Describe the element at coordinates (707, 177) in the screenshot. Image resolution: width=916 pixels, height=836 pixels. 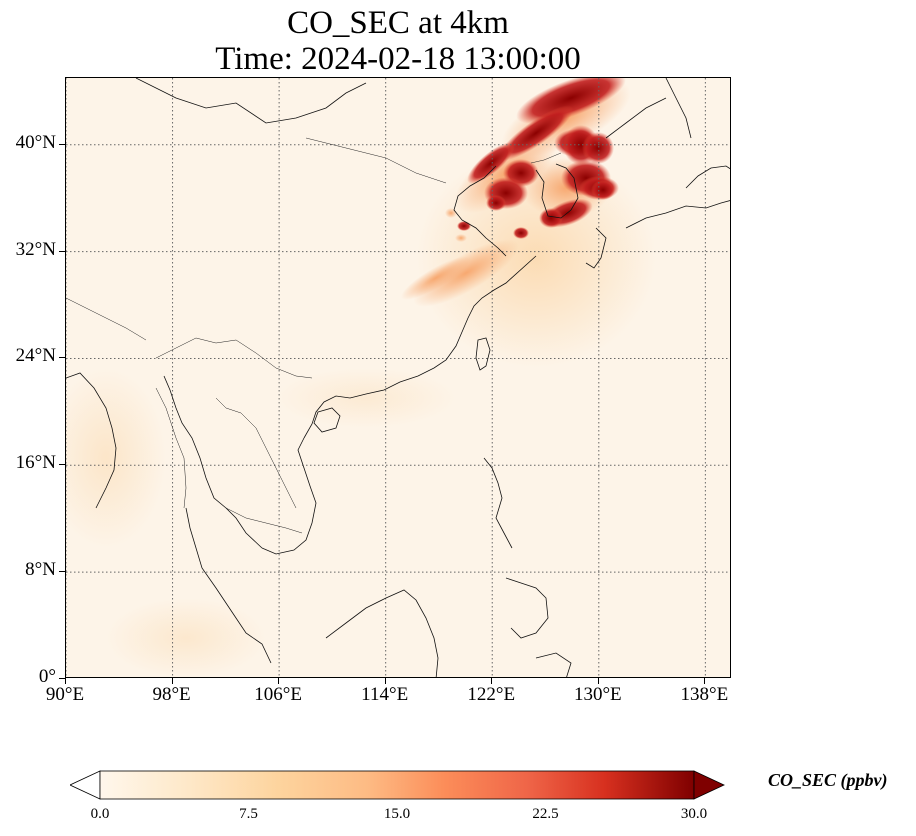
I see `coastline-hokkaido` at that location.